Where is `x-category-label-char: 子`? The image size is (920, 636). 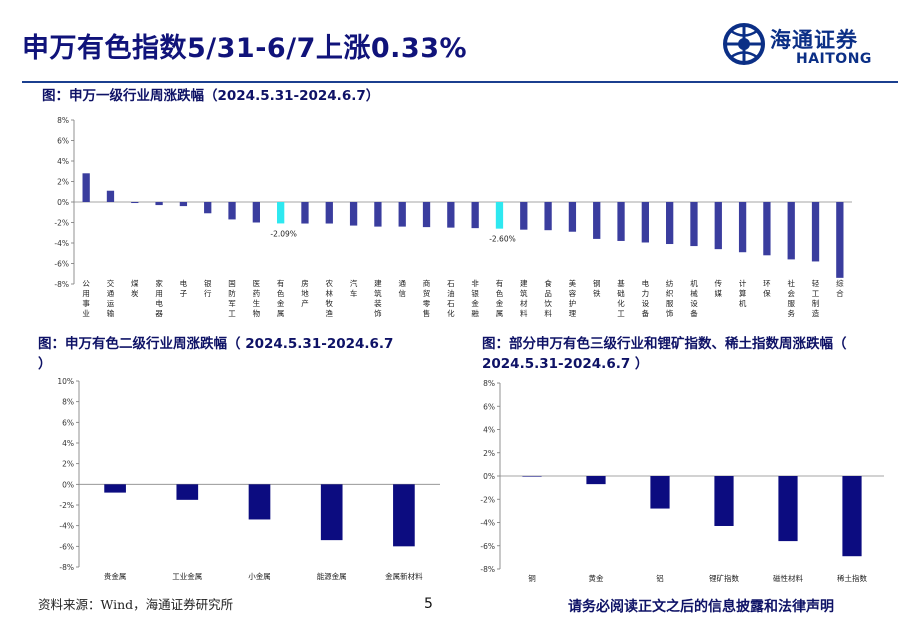
x-category-label-char: 子 is located at coordinates (184, 293).